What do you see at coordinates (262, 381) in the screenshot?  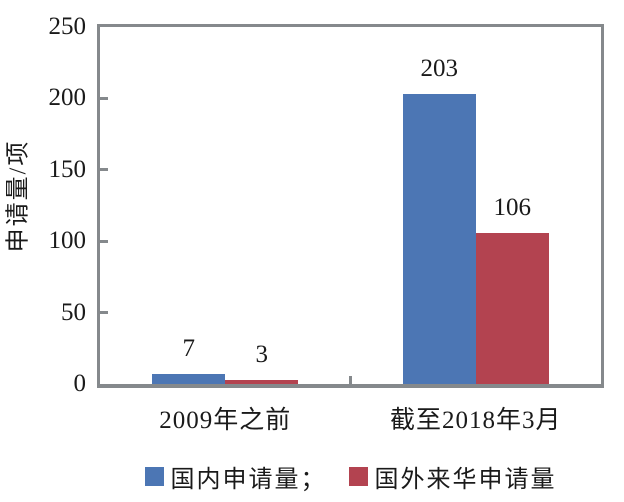 I see `bar-国外来华申请量-2009年之前` at bounding box center [262, 381].